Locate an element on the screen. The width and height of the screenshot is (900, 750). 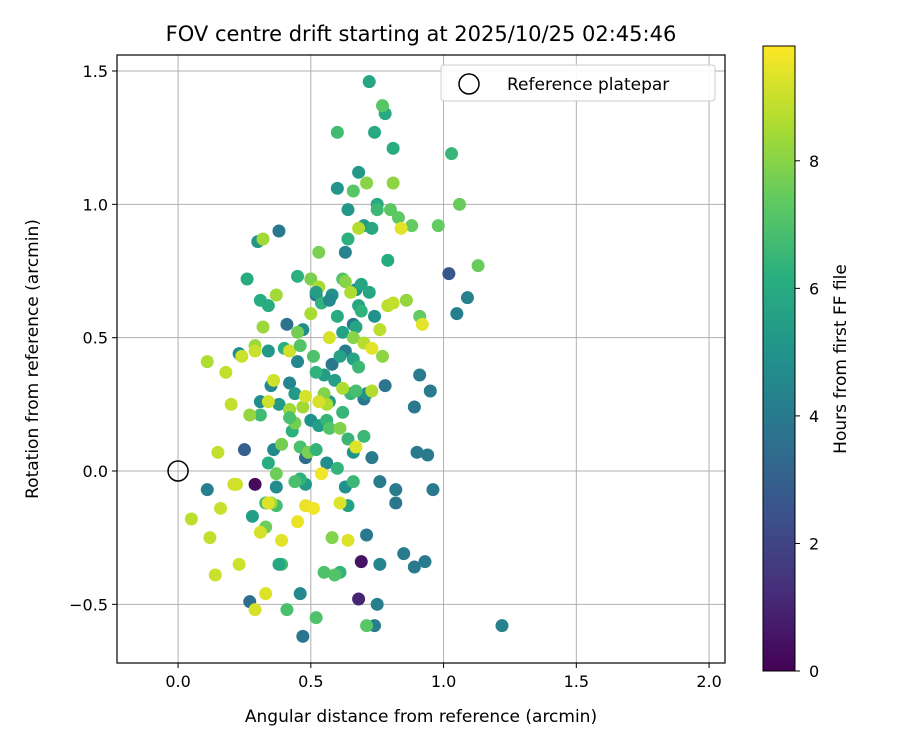
legend: Reference platepar is located at coordinates (578, 83).